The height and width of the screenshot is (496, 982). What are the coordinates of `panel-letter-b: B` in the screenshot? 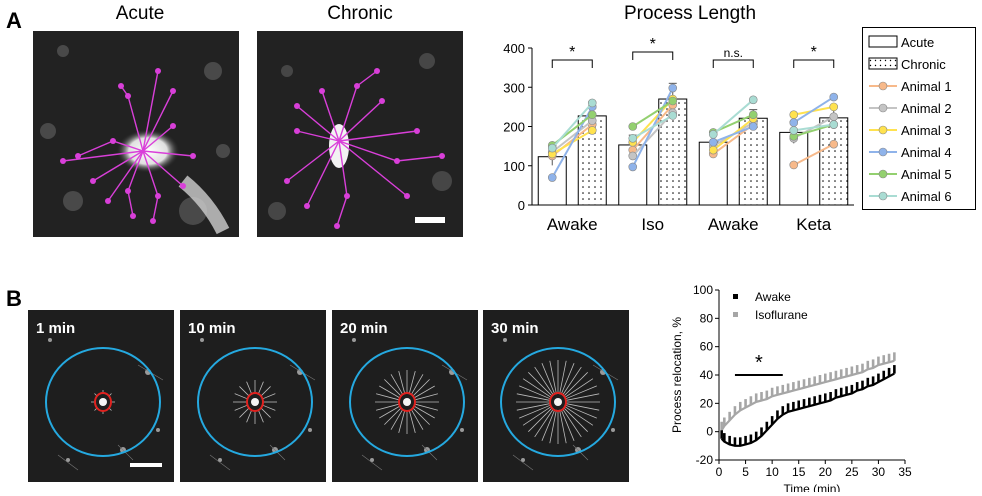 It's located at (14, 298).